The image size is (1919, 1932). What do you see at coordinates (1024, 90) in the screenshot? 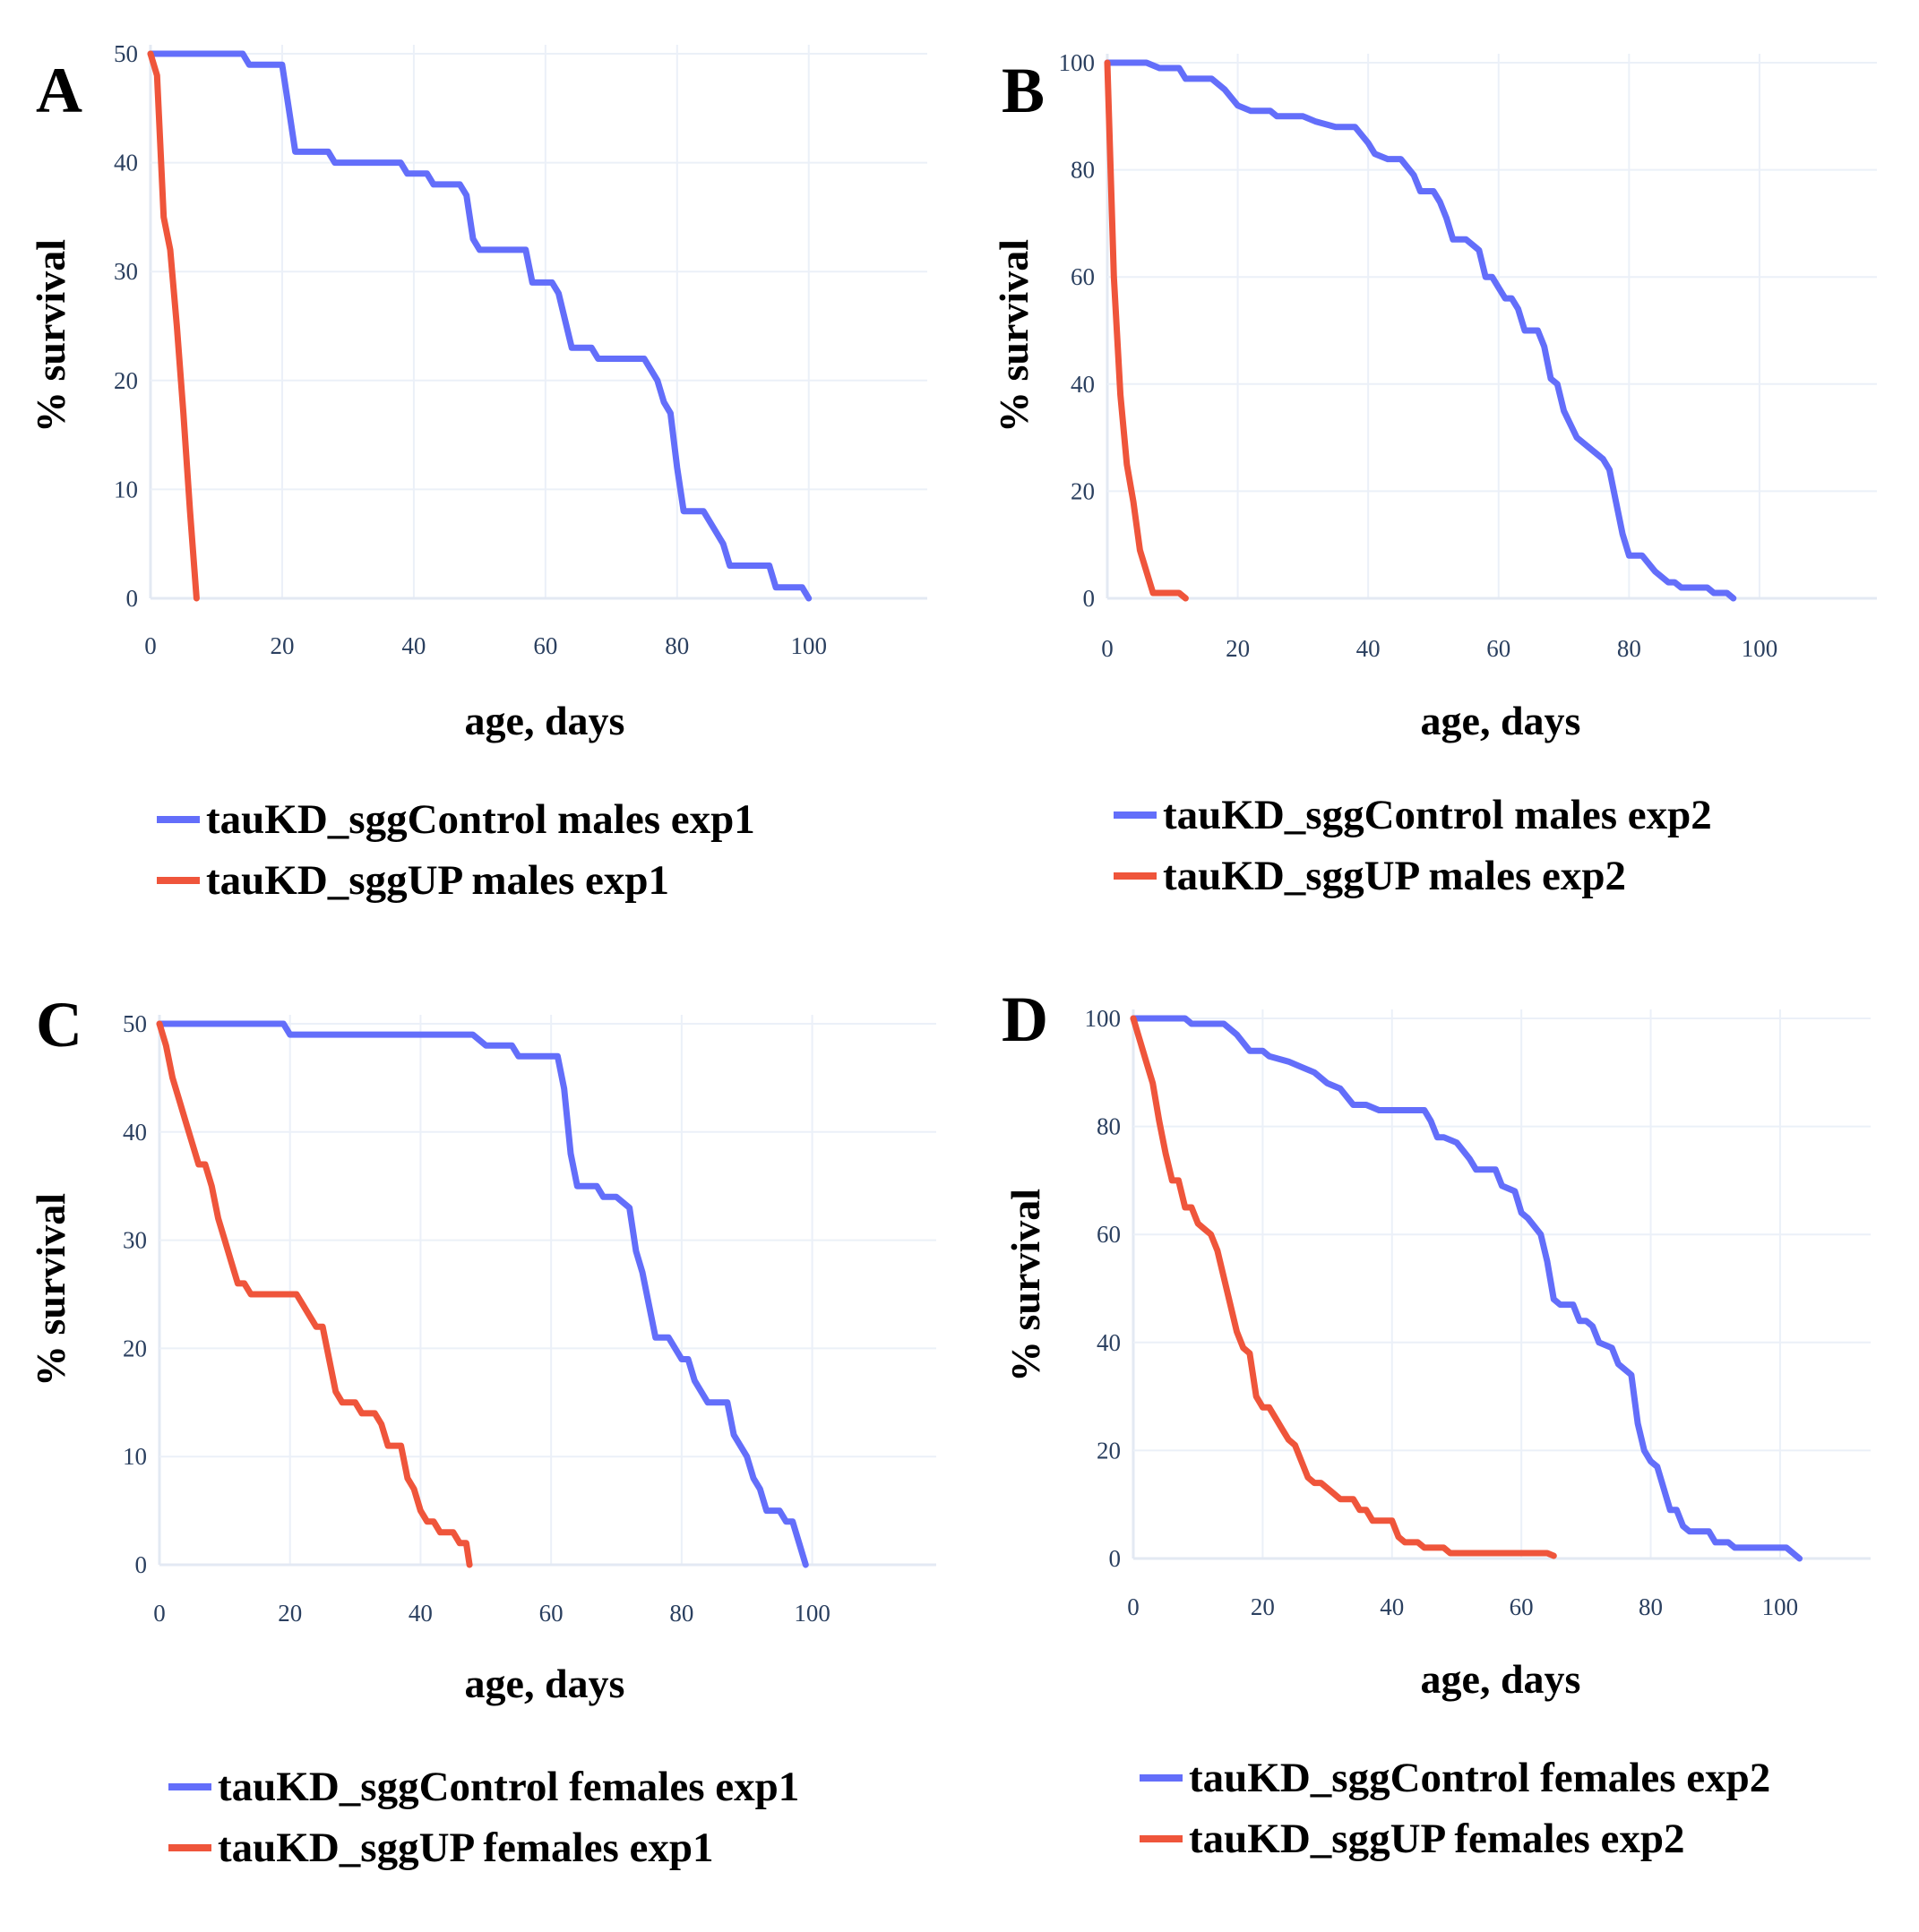
I see `panel-letter: B` at bounding box center [1024, 90].